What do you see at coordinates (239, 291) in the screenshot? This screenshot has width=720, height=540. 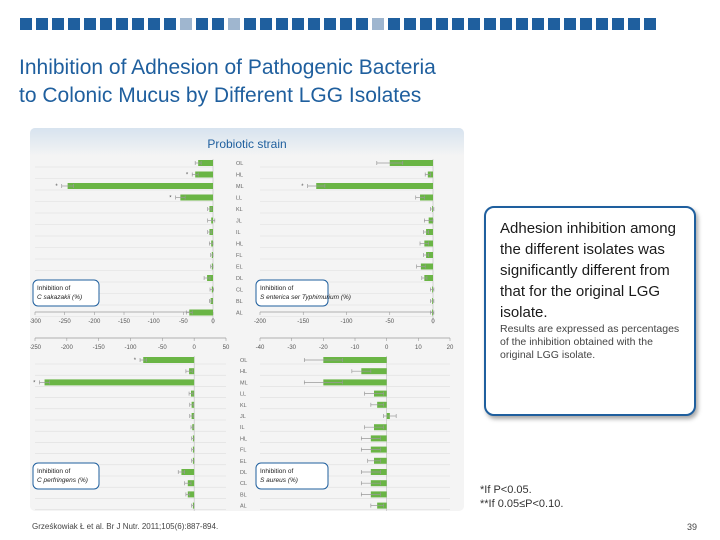 I see `category-label: CL` at bounding box center [239, 291].